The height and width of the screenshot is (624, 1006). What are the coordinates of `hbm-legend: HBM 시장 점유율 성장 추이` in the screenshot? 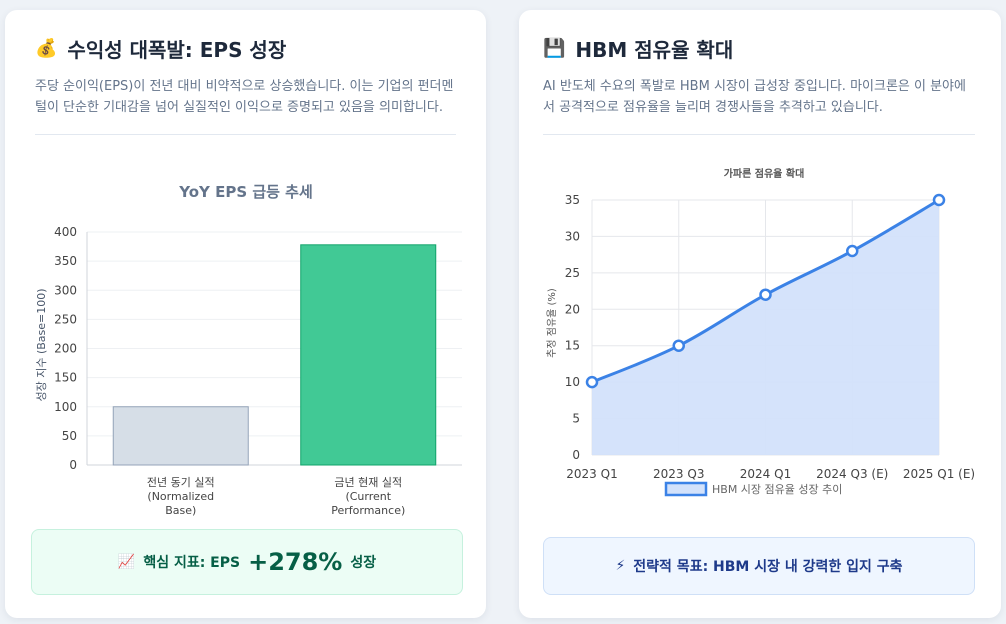 It's located at (753, 489).